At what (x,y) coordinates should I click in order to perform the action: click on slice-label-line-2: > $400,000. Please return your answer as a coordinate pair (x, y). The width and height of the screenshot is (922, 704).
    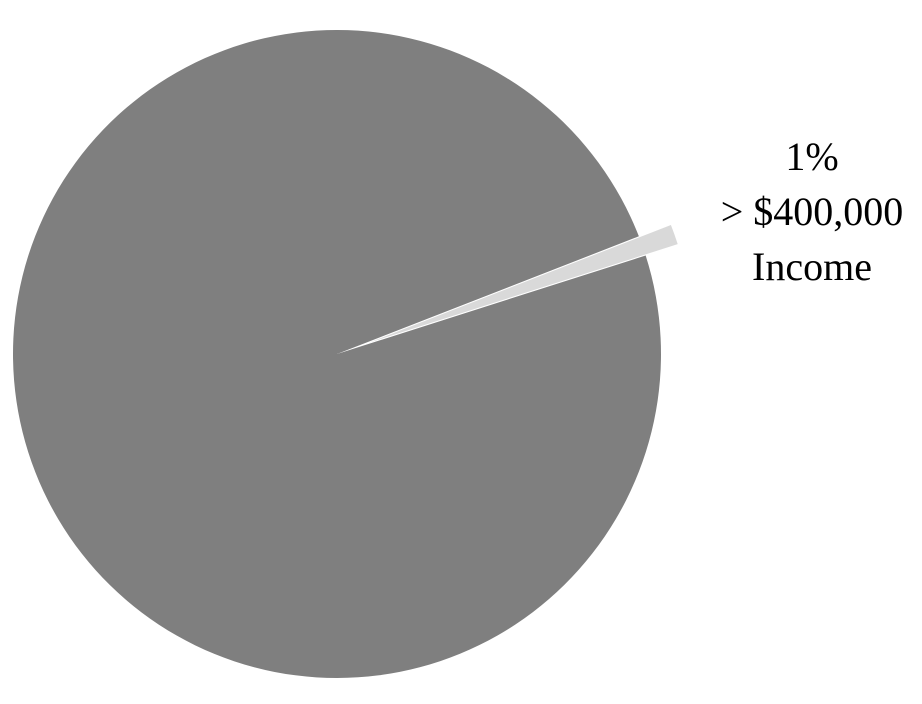
    Looking at the image, I should click on (812, 211).